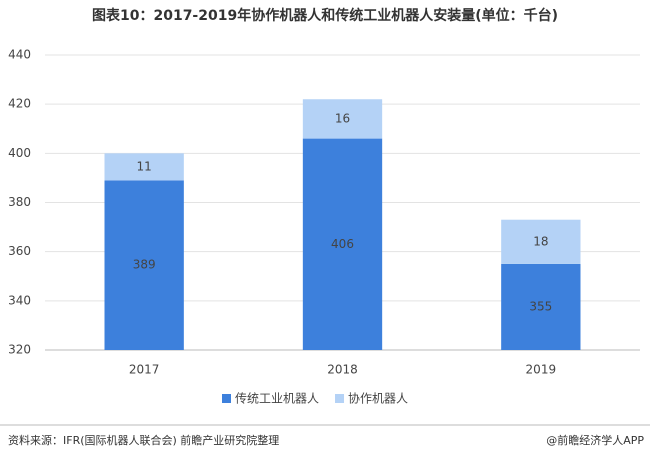 The height and width of the screenshot is (460, 650). Describe the element at coordinates (277, 398) in the screenshot. I see `legend-label: 传统工业机器人` at that location.